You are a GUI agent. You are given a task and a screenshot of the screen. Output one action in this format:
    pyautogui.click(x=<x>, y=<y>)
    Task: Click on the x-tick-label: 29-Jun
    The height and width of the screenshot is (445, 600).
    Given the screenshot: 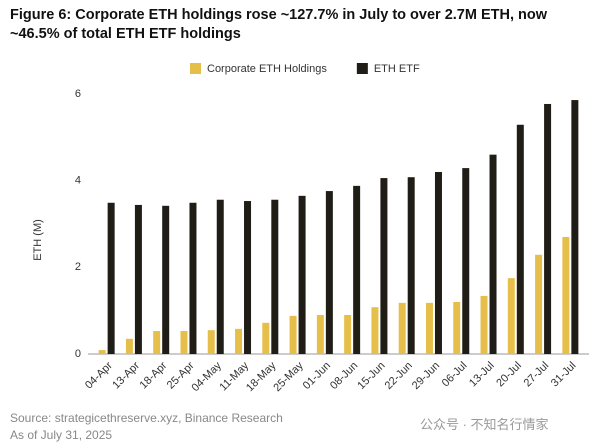 What is the action you would take?
    pyautogui.click(x=426, y=376)
    